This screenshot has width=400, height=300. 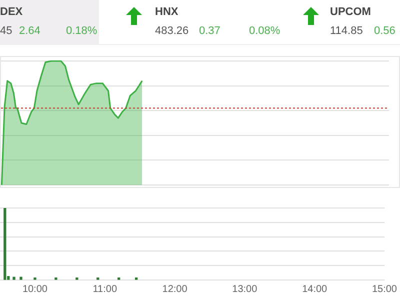 I want to click on text: 0.18%, so click(x=82, y=31).